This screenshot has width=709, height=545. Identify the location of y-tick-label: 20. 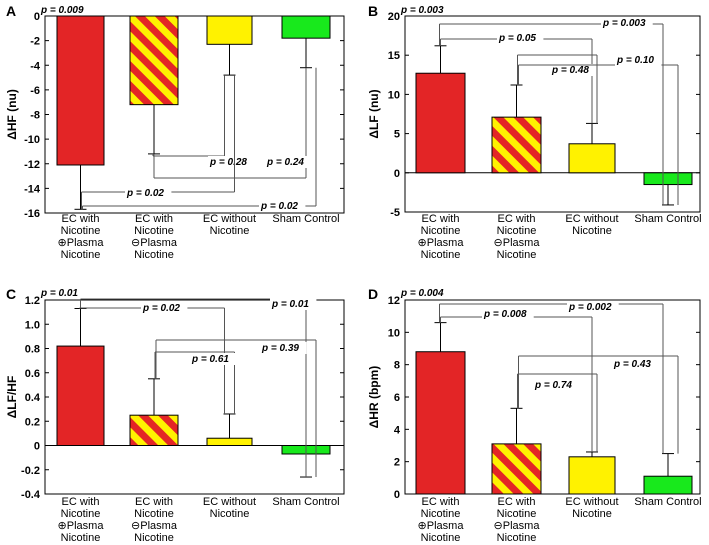
(394, 17).